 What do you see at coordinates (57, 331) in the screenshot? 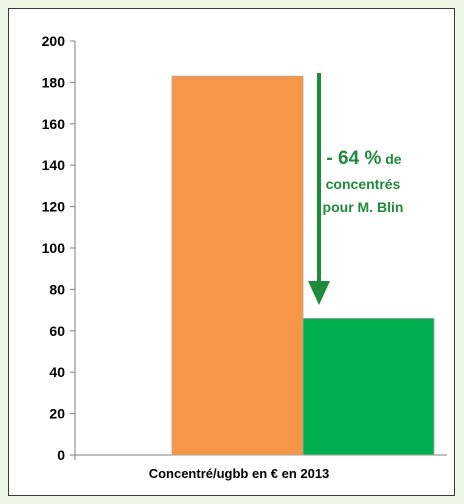
I see `y-tick-label: 60` at bounding box center [57, 331].